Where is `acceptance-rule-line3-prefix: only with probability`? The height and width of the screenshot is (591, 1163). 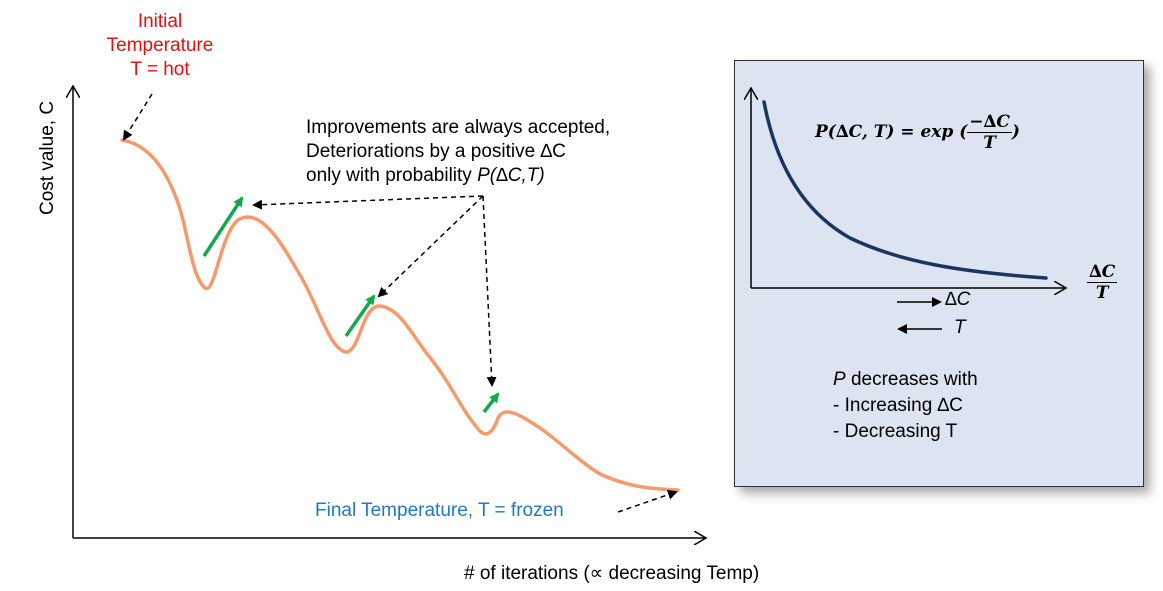
acceptance-rule-line3-prefix: only with probability is located at coordinates (392, 175).